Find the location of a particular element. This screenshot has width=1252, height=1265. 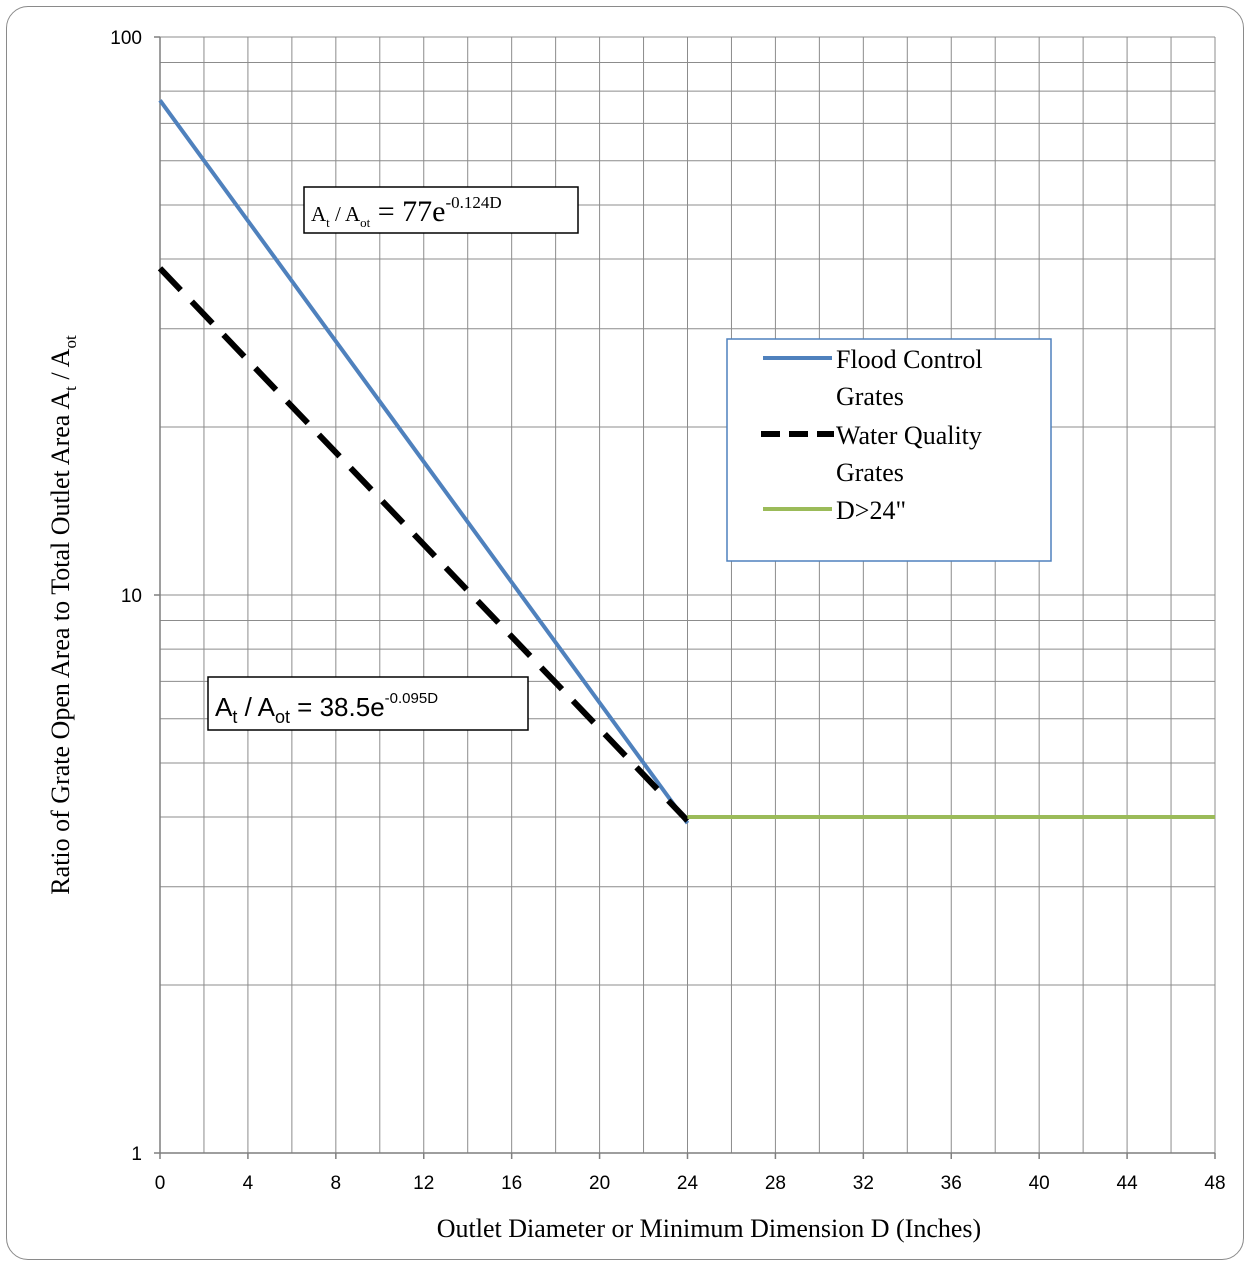

legend-water-line2: Grates is located at coordinates (870, 472).